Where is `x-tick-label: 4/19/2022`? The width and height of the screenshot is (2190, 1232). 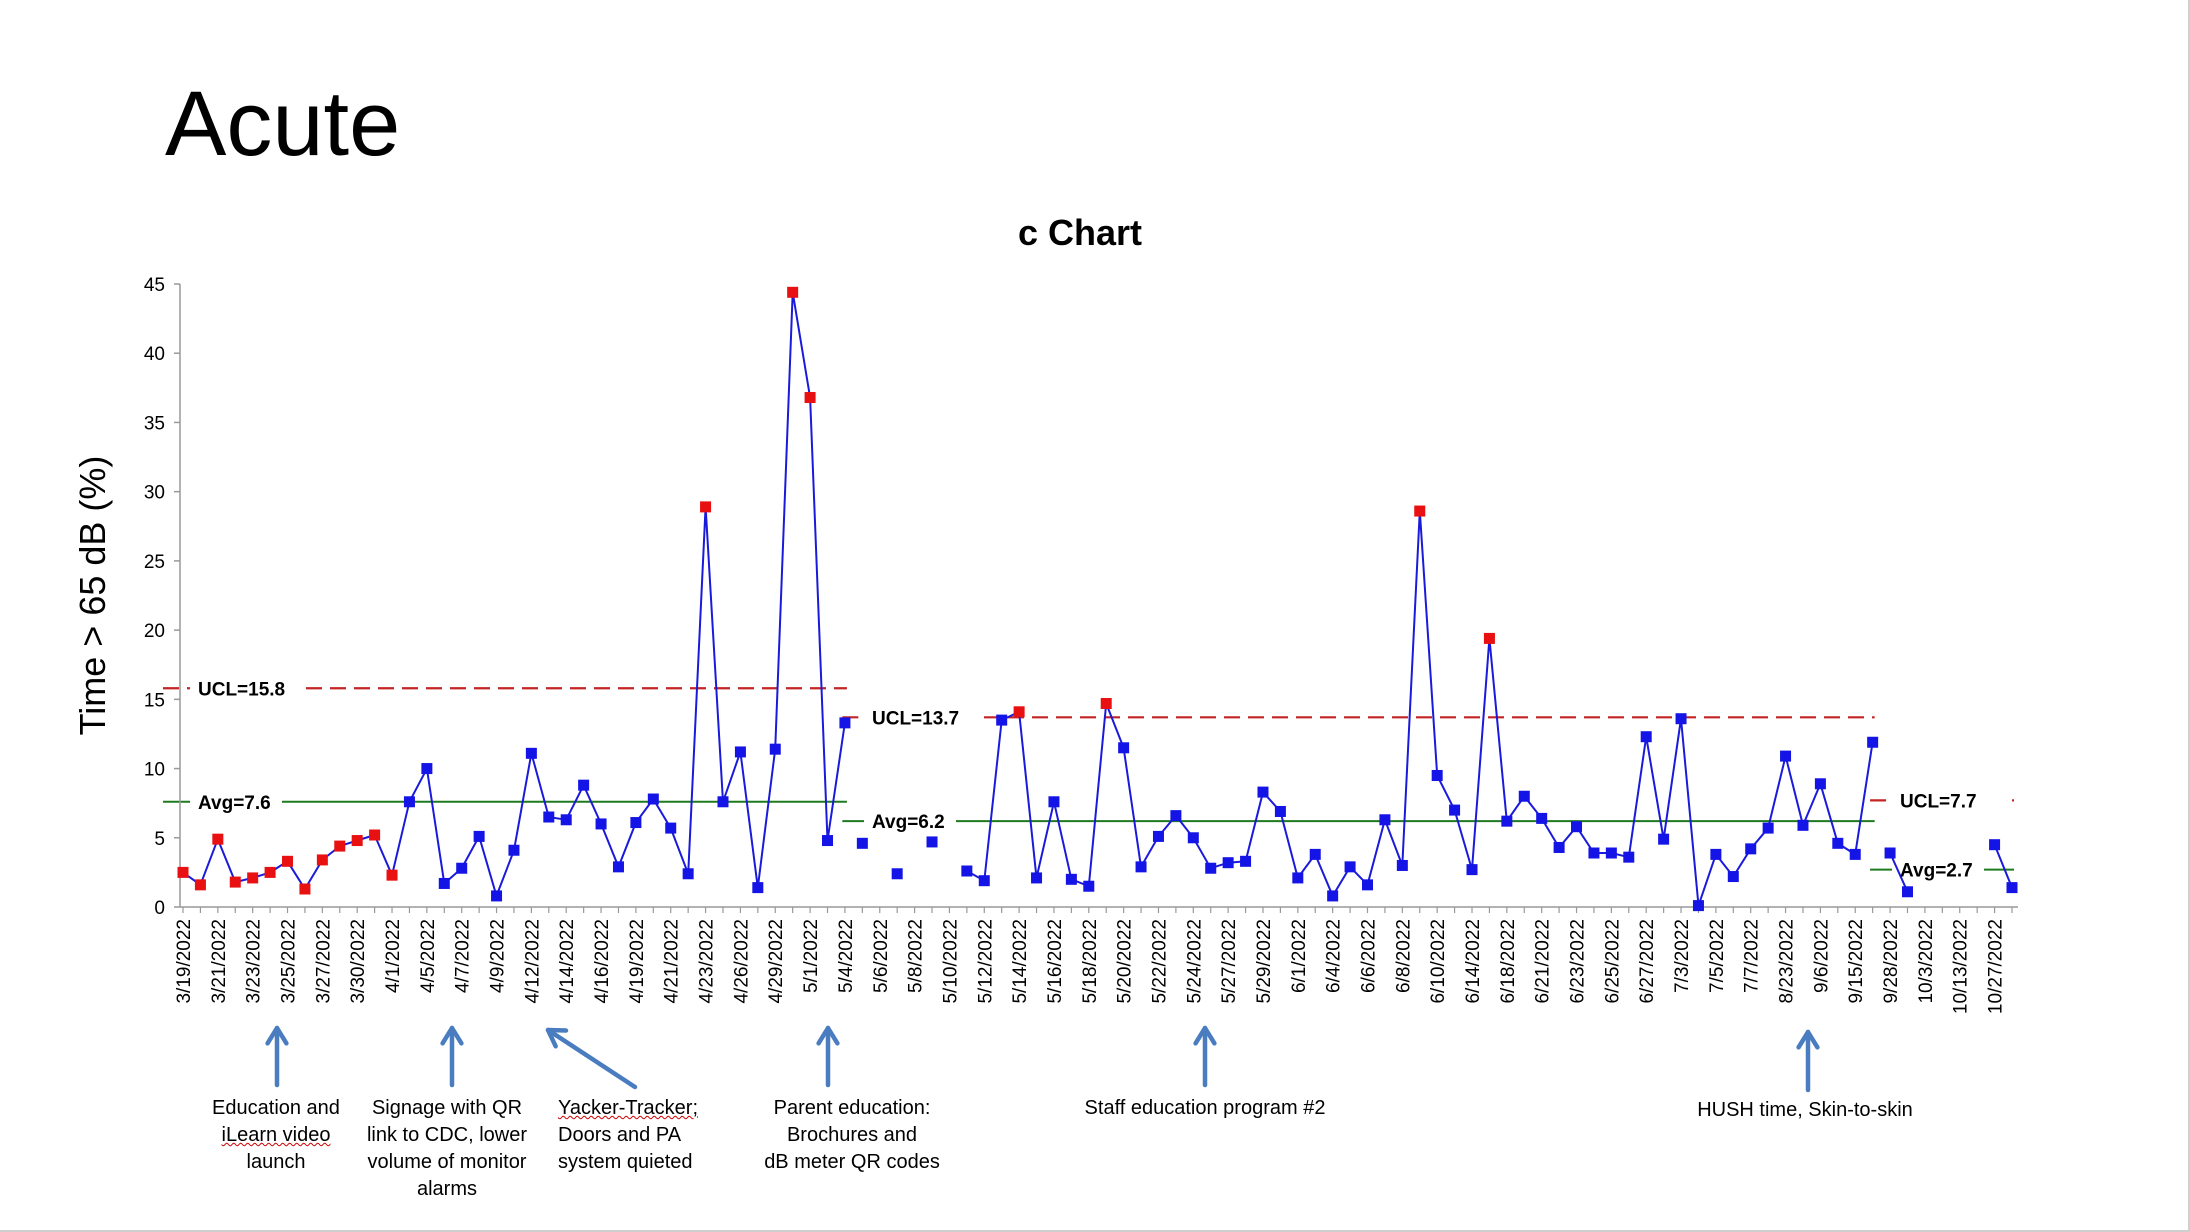 x-tick-label: 4/19/2022 is located at coordinates (637, 961).